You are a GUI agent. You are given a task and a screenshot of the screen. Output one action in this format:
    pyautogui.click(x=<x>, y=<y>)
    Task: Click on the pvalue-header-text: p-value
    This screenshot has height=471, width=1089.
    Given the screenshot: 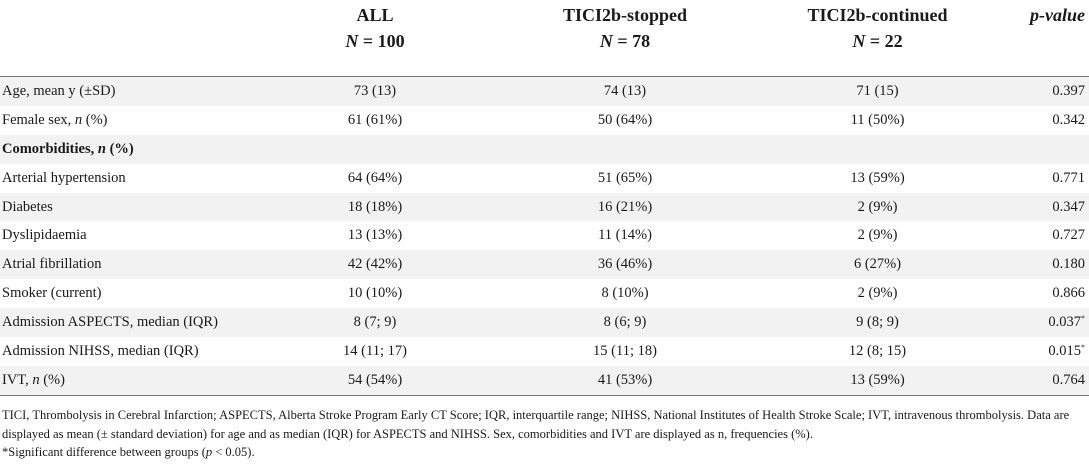 What is the action you would take?
    pyautogui.click(x=1057, y=15)
    